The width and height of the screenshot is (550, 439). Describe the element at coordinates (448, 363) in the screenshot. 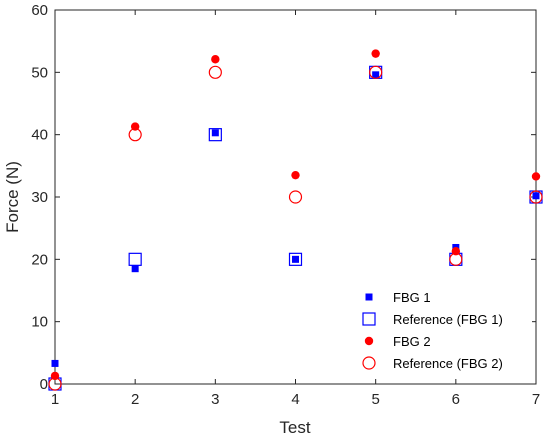

I see `legend-label: Reference (FBG 2)` at that location.